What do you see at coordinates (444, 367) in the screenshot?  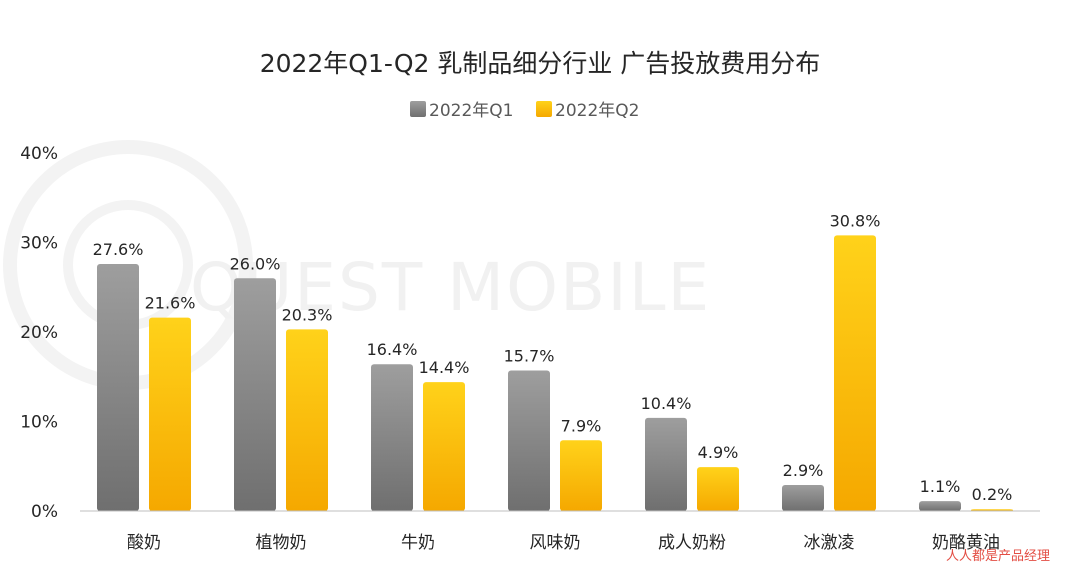 I see `value-label: 14.4%` at bounding box center [444, 367].